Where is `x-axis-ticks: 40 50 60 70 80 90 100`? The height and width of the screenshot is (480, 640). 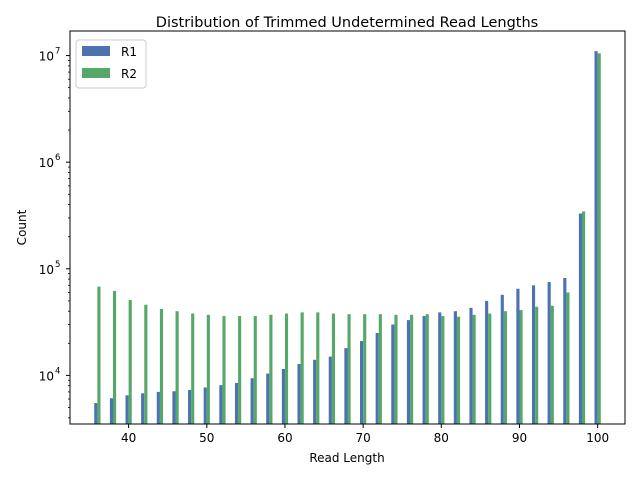 x-axis-ticks: 40 50 60 70 80 90 100 is located at coordinates (365, 434).